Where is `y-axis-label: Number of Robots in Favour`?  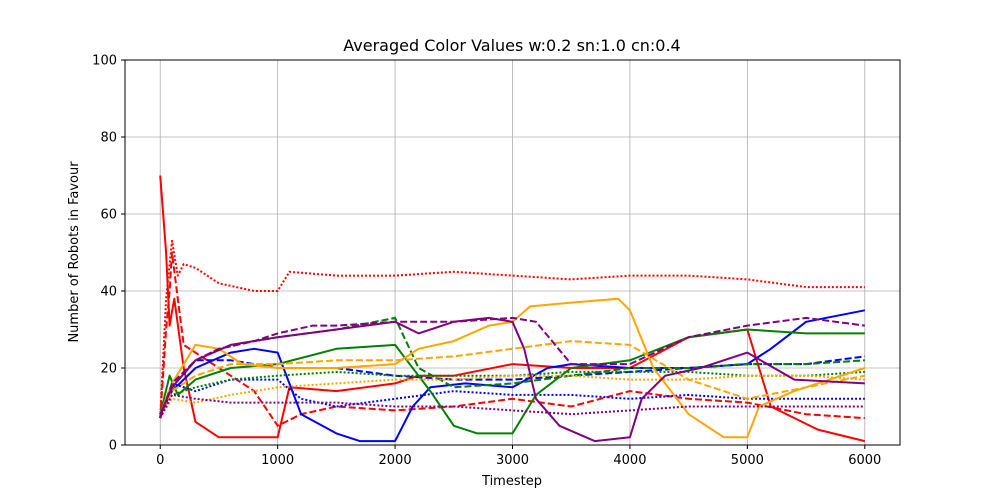 y-axis-label: Number of Robots in Favour is located at coordinates (74, 252).